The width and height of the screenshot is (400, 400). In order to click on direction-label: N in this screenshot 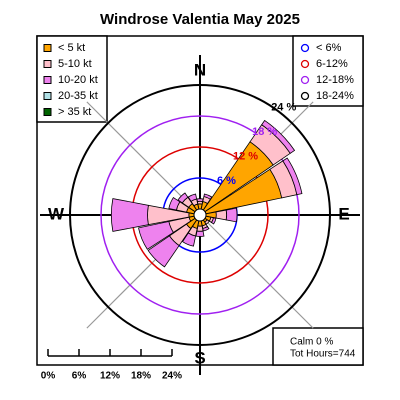, I will do `click(200, 69)`.